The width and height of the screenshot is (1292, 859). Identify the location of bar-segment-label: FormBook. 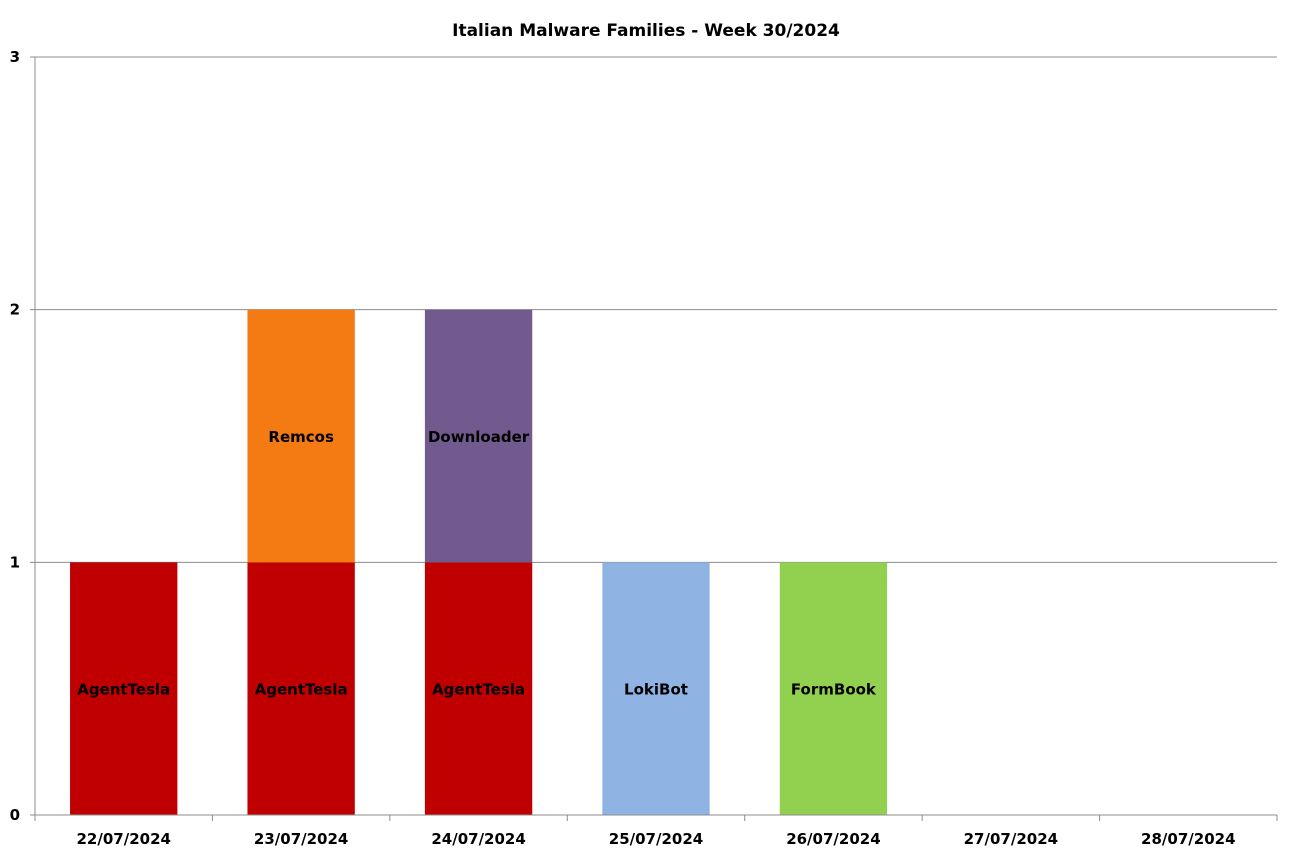
(834, 690).